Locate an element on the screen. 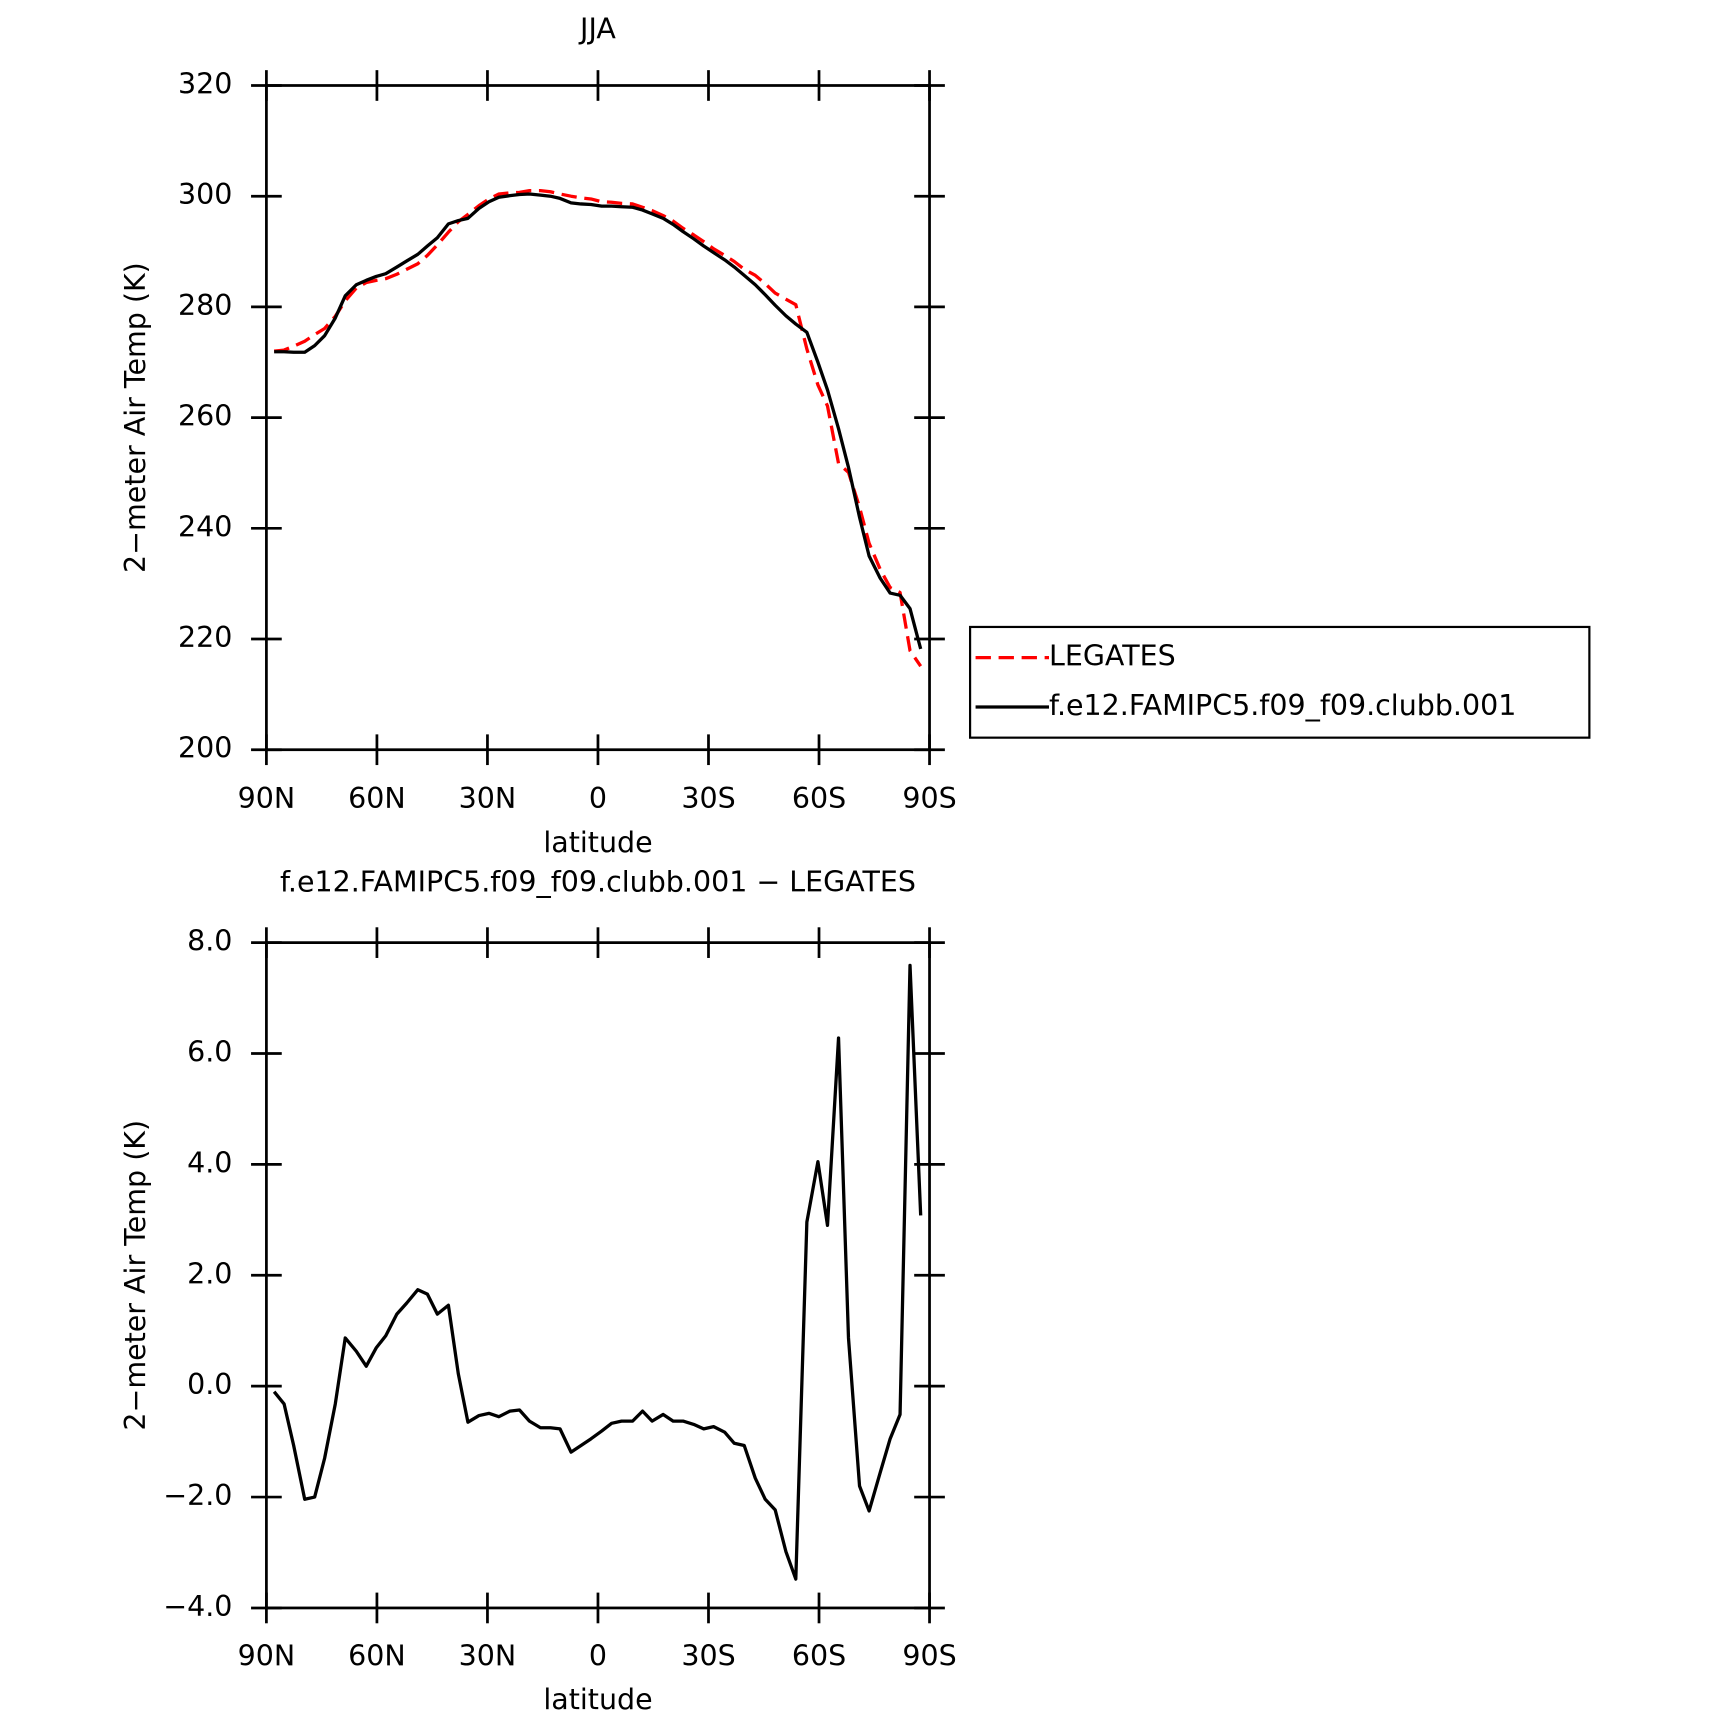 Image resolution: width=1710 pixels, height=1734 pixels. y-tick-label: −4.0 is located at coordinates (197, 1606).